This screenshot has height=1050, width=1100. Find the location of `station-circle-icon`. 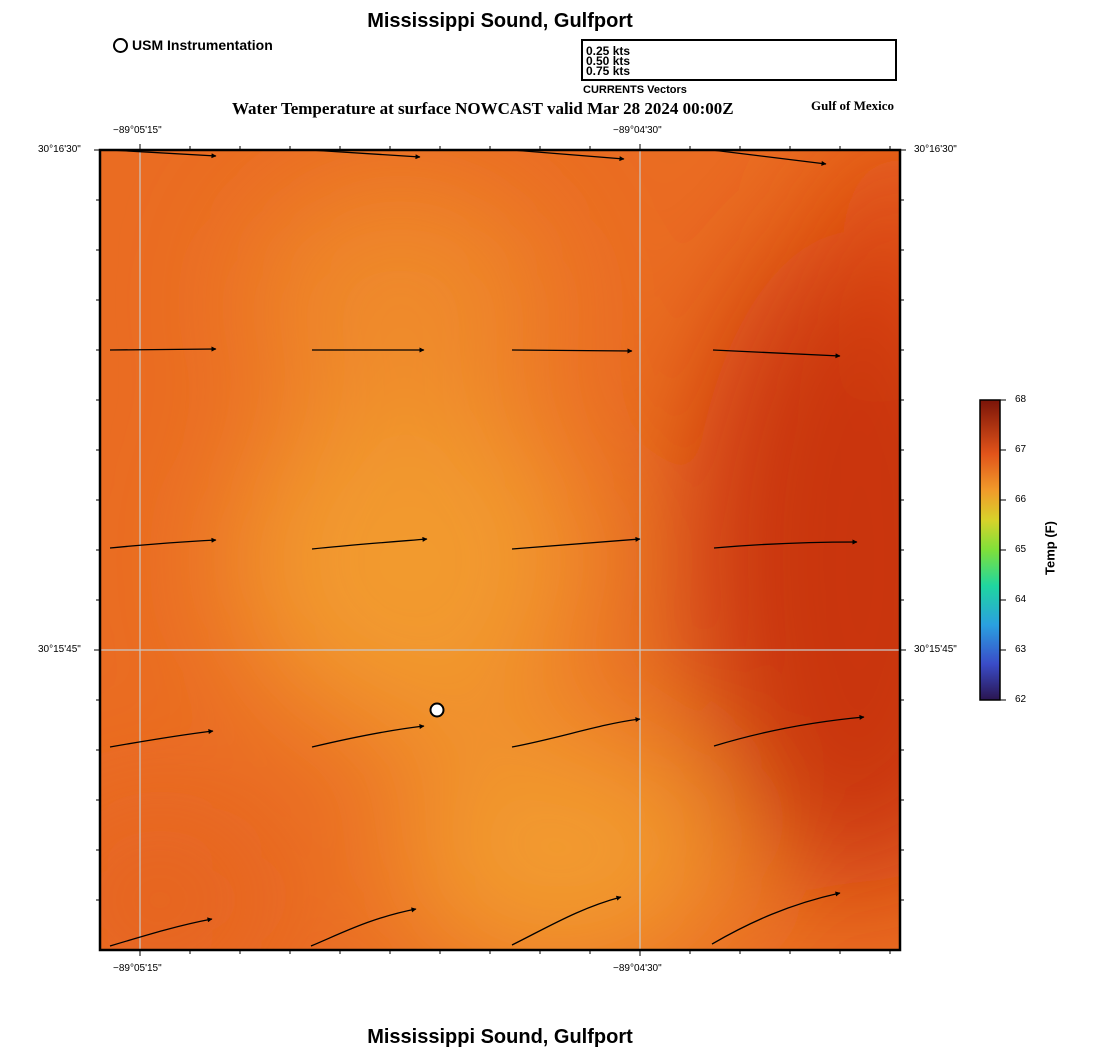

station-circle-icon is located at coordinates (120, 45).